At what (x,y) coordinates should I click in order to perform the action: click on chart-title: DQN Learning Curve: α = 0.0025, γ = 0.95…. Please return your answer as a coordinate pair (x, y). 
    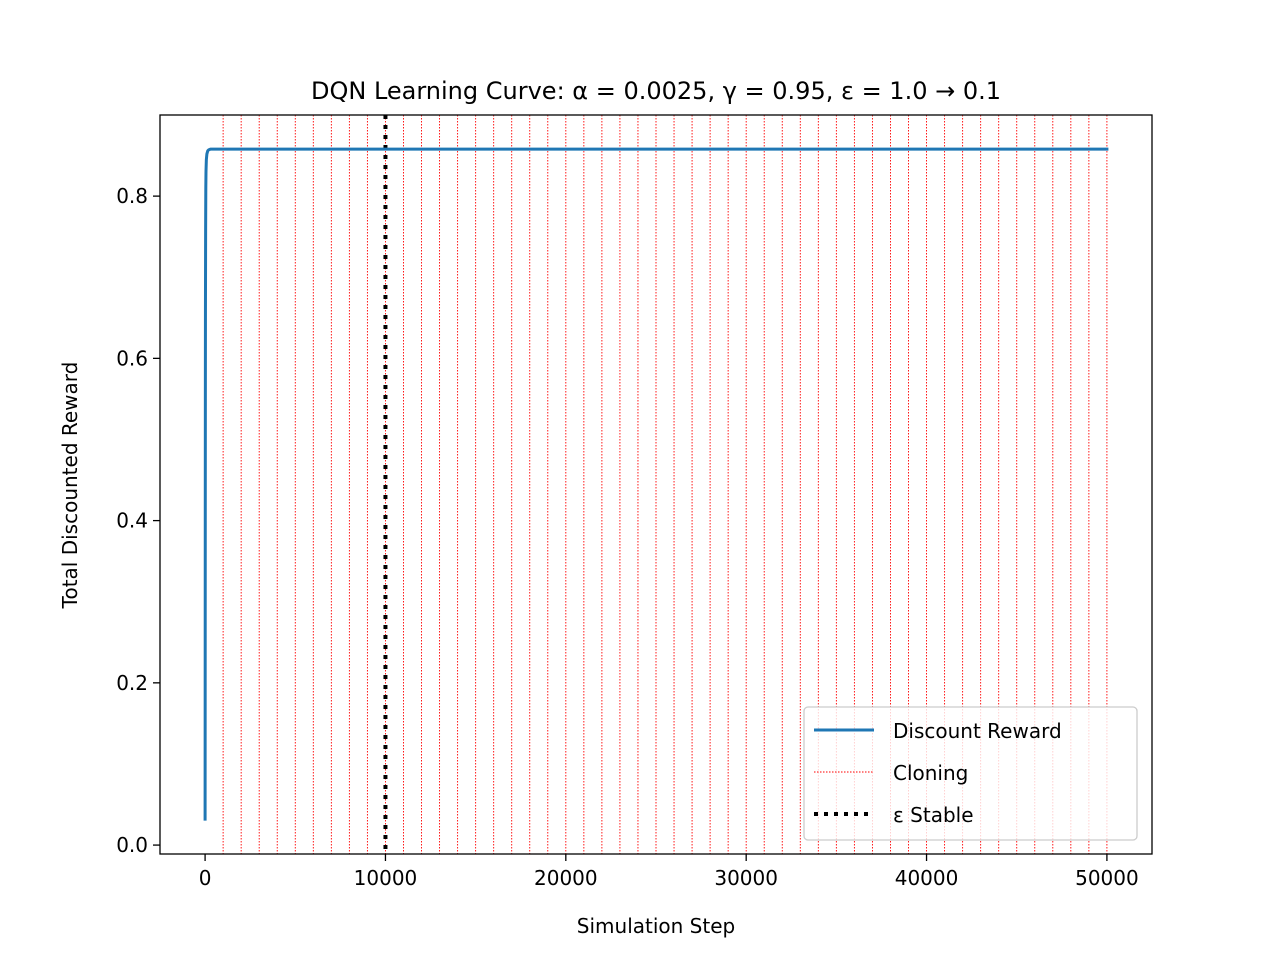
    Looking at the image, I should click on (656, 91).